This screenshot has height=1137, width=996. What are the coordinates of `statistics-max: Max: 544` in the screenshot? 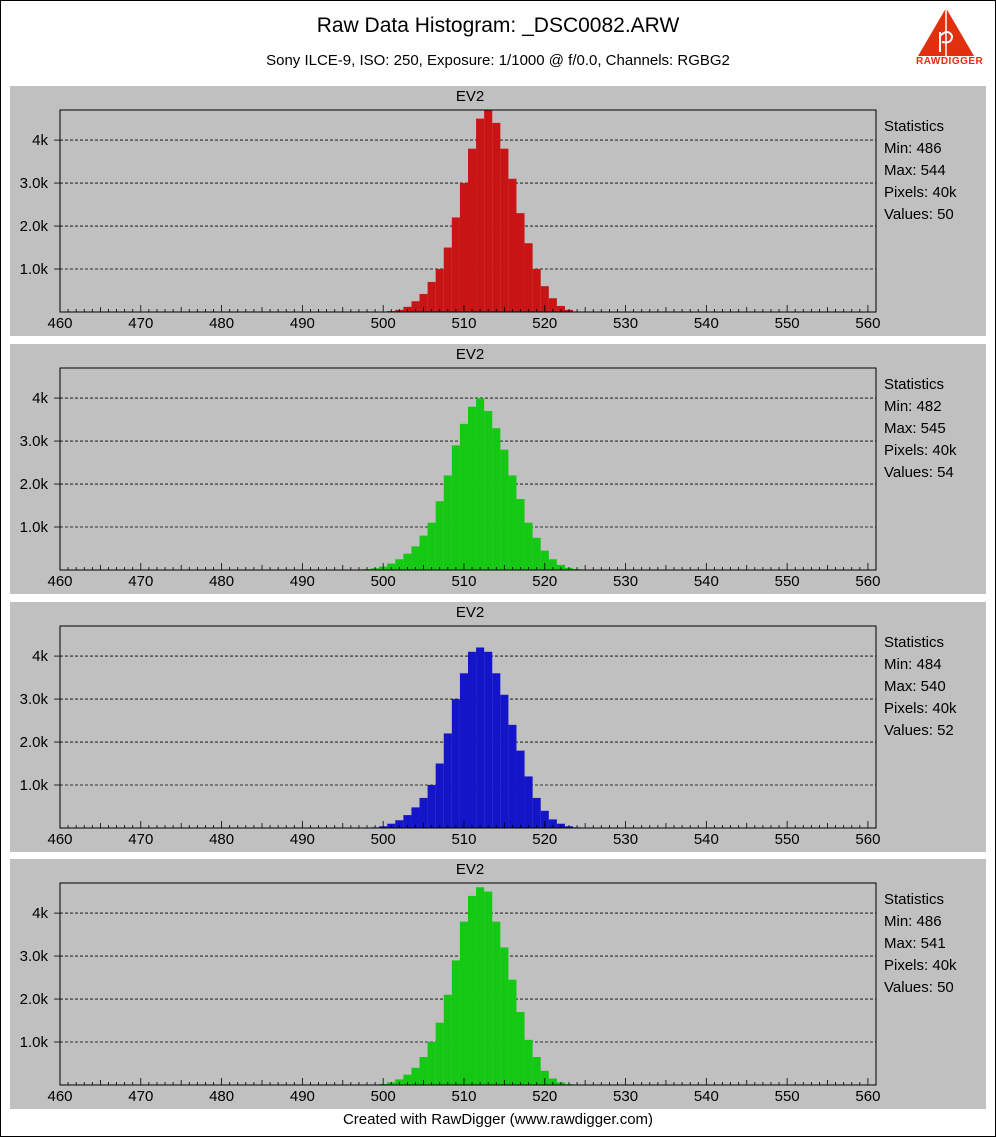 It's located at (915, 170).